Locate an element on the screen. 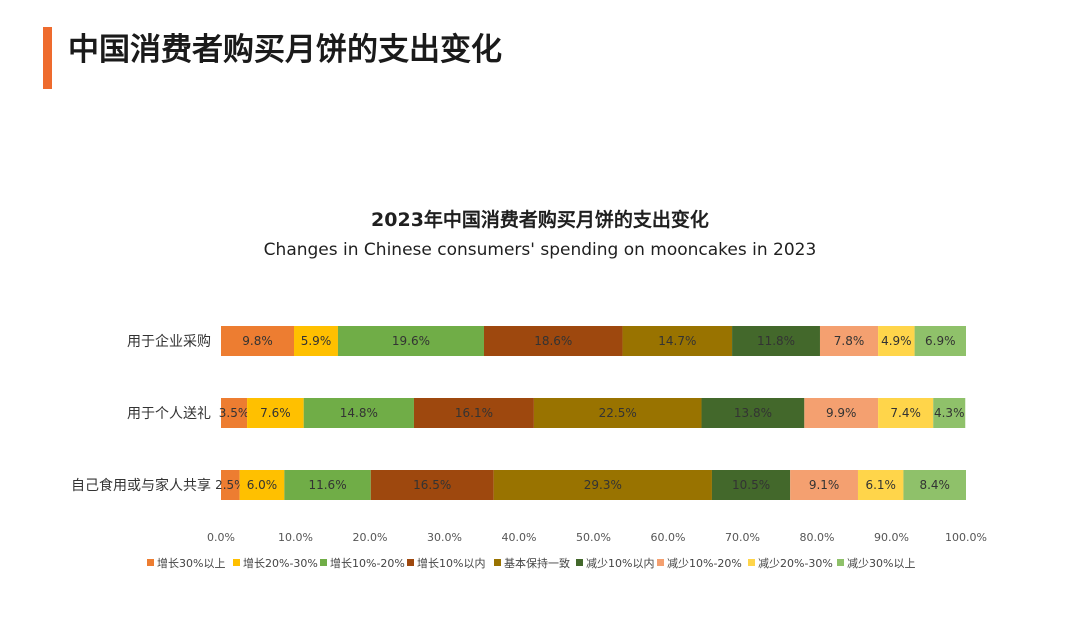 This screenshot has height=623, width=1080. data-label: 16.5% is located at coordinates (432, 485).